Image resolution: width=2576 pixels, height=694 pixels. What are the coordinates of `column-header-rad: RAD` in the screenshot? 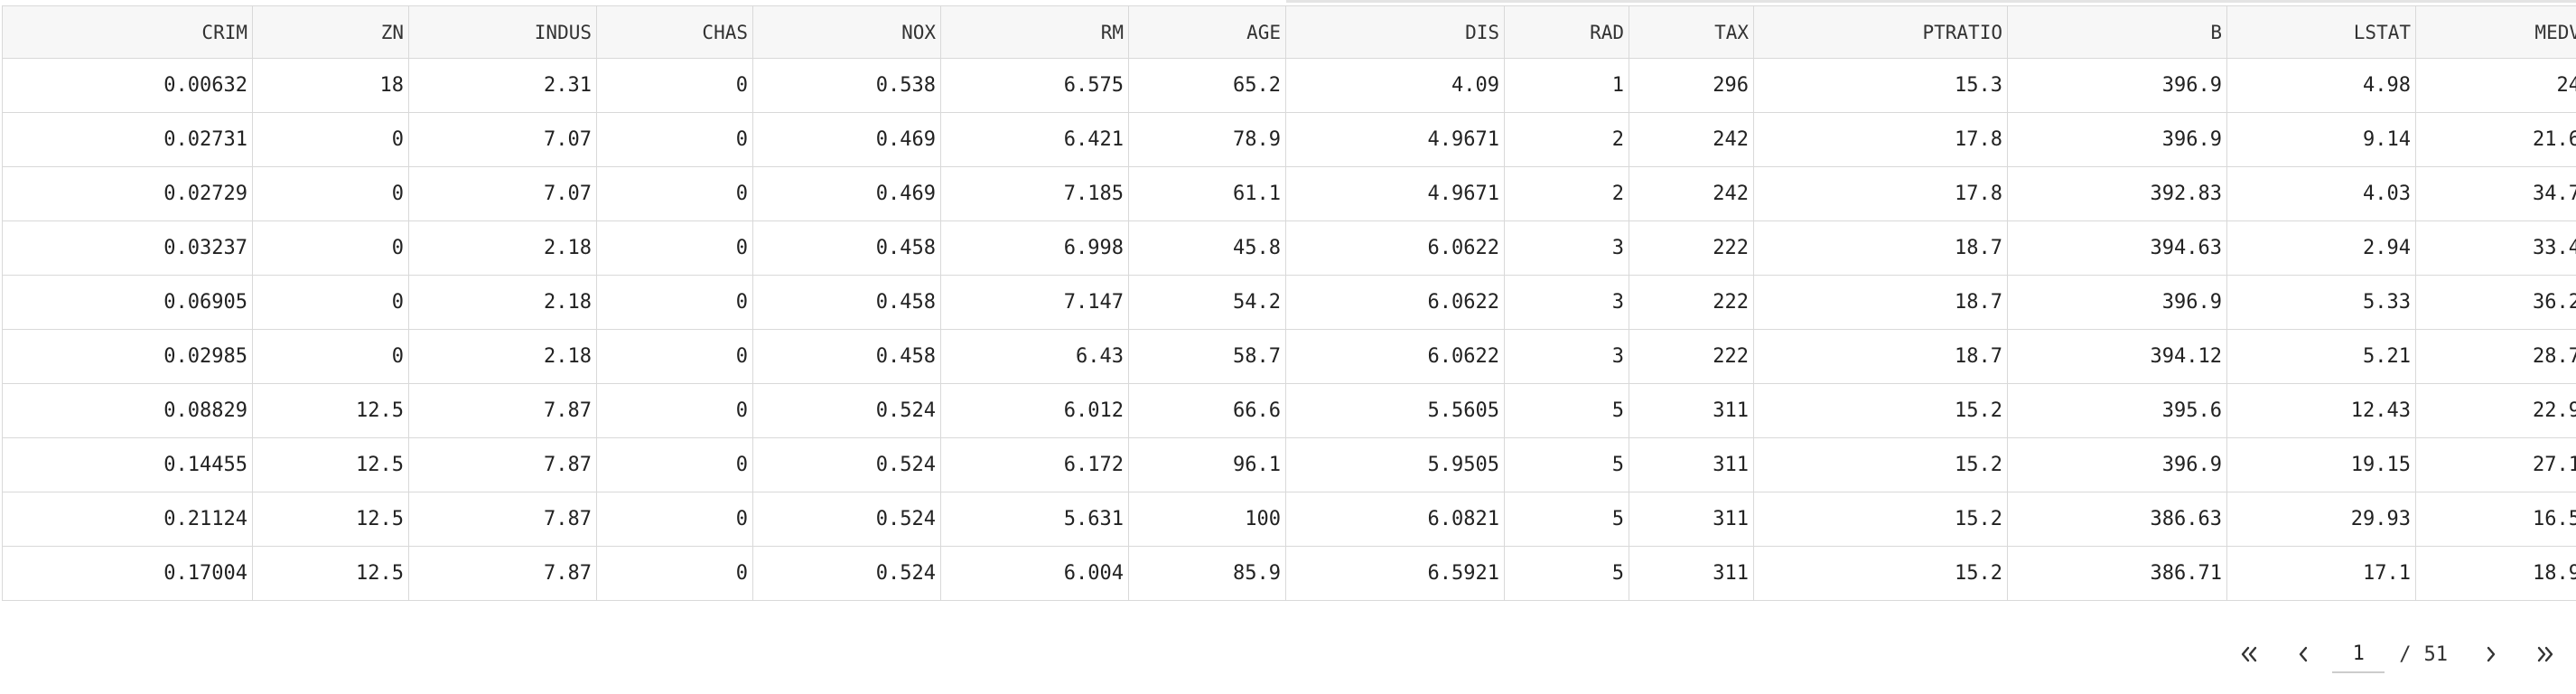 It's located at (1566, 32).